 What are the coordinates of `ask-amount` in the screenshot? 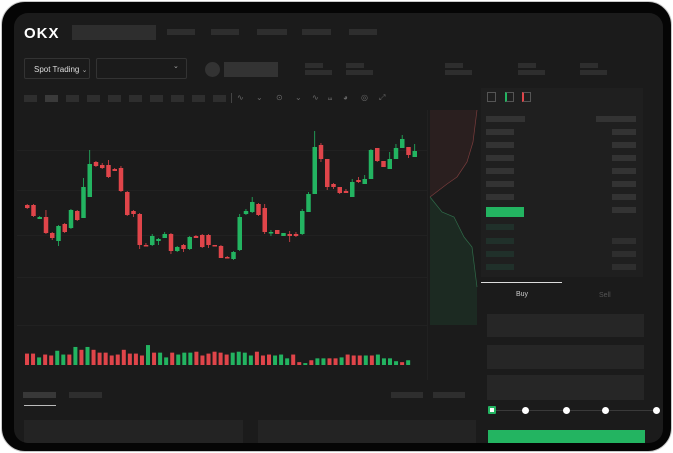 It's located at (624, 184).